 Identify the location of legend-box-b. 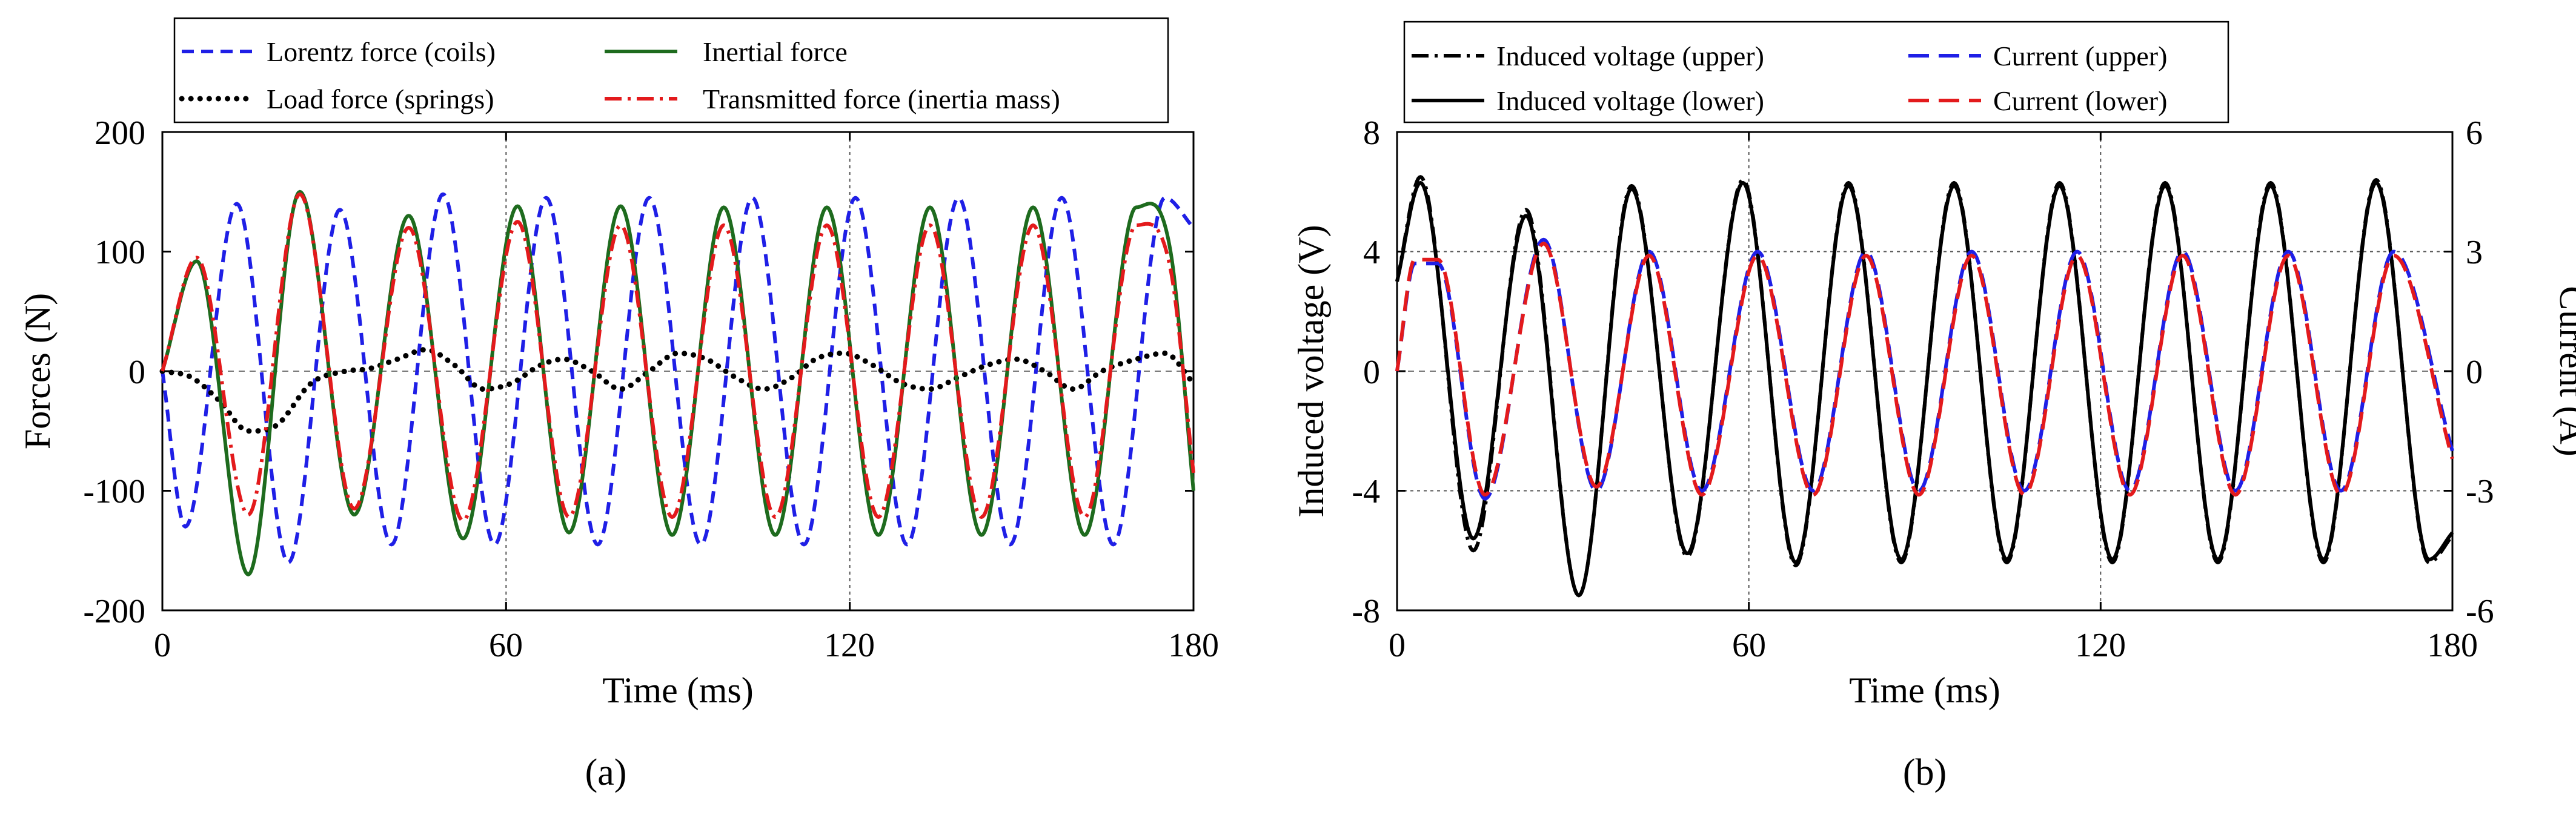
(1816, 72).